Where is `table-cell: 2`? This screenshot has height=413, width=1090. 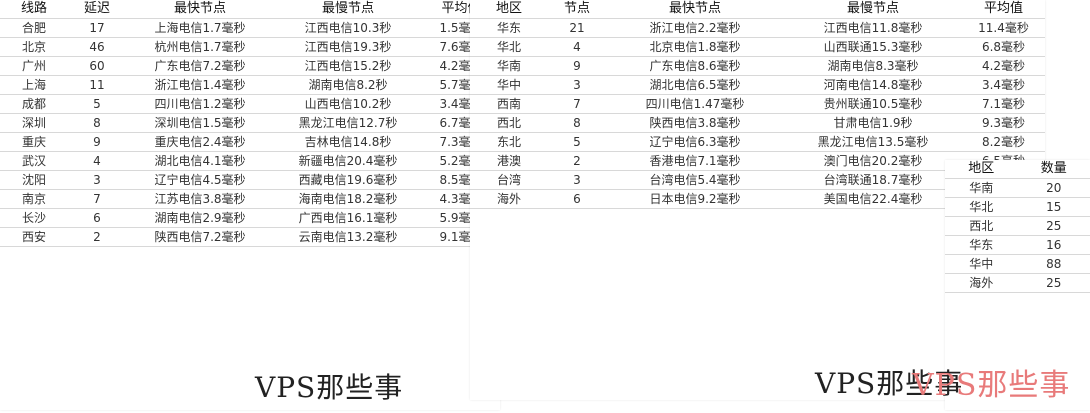
table-cell: 2 is located at coordinates (97, 237).